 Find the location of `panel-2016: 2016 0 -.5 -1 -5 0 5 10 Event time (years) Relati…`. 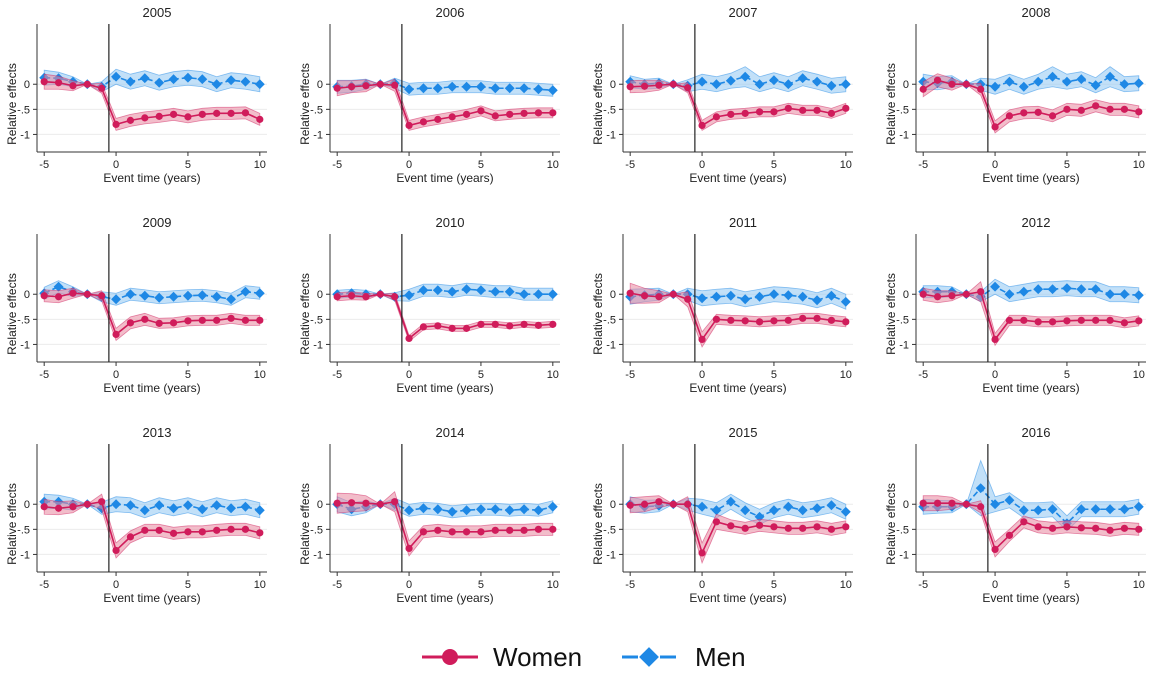

panel-2016: 2016 0 -.5 -1 -5 0 5 10 Event time (years) Relati… is located at coordinates (1015, 515).